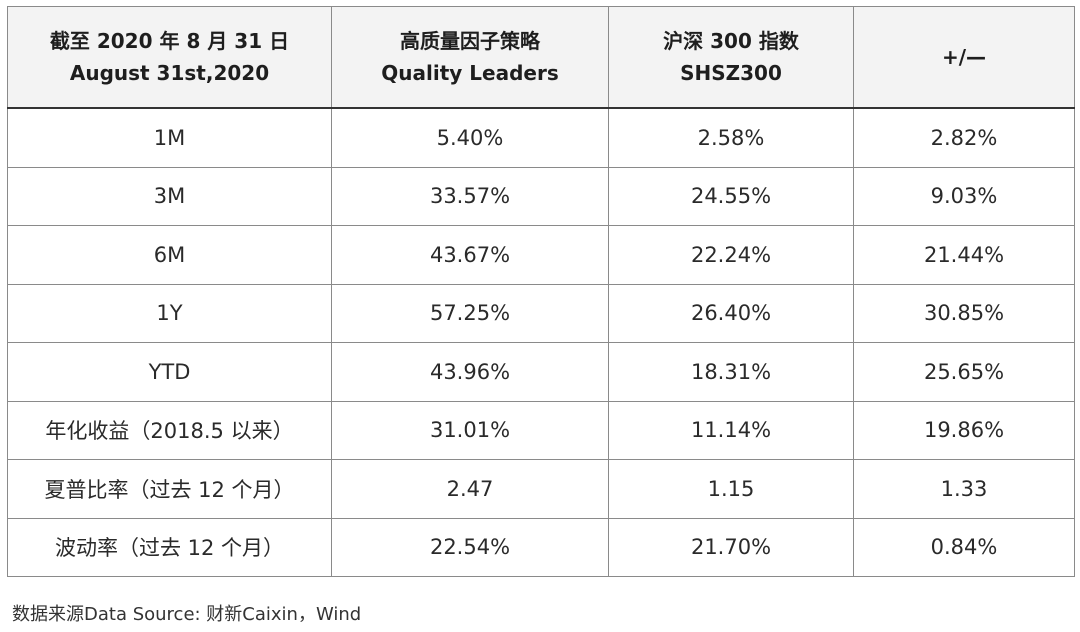 Image resolution: width=1080 pixels, height=632 pixels. What do you see at coordinates (169, 57) in the screenshot?
I see `header-date: 截至 2020 年 8 月 31 日 August 31st,2020` at bounding box center [169, 57].